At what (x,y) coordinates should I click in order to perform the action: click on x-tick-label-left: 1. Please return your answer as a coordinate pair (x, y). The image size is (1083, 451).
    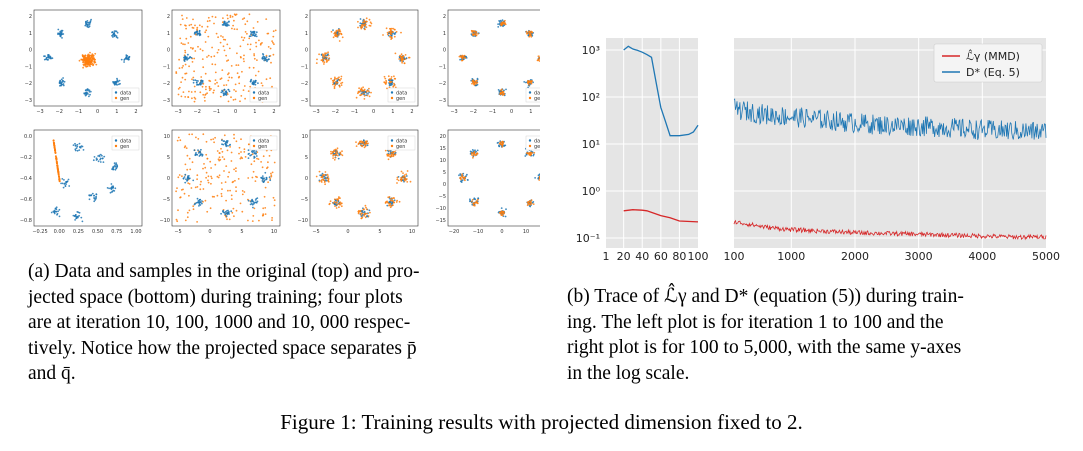
    Looking at the image, I should click on (606, 256).